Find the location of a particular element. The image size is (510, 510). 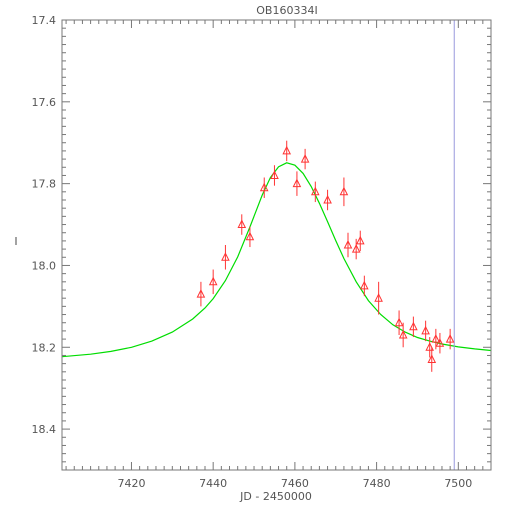

y-tick-label: 17.4 is located at coordinates (44, 20).